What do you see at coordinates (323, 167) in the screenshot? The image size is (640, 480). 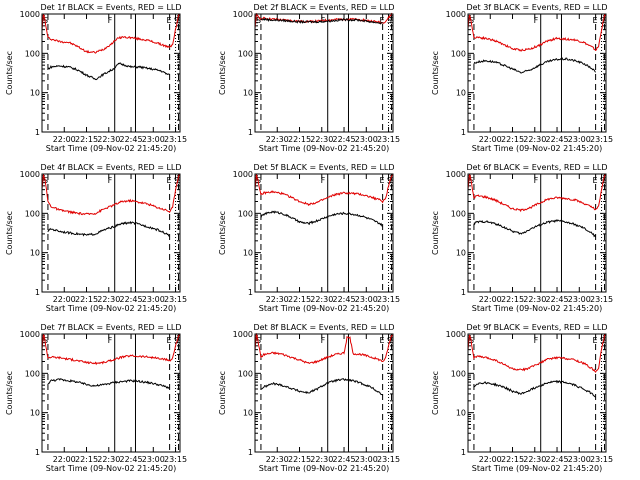 I see `panel-title: Det 5f BLACK = Events, RED = LLD` at bounding box center [323, 167].